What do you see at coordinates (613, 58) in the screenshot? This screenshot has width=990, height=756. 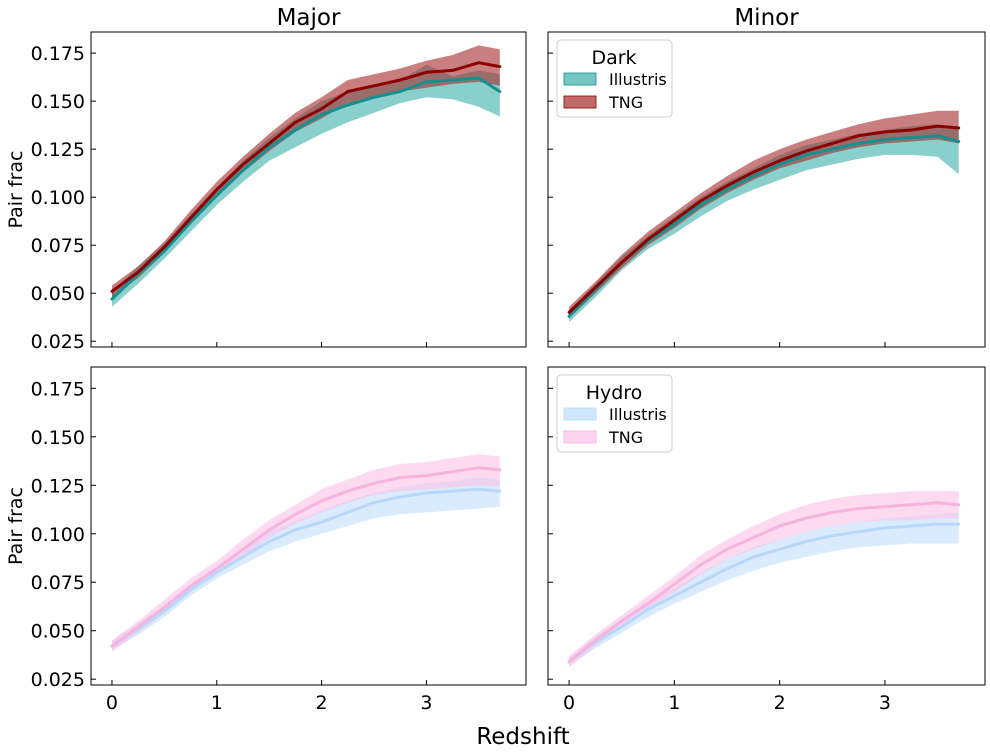 I see `legend-title-1: Dark` at bounding box center [613, 58].